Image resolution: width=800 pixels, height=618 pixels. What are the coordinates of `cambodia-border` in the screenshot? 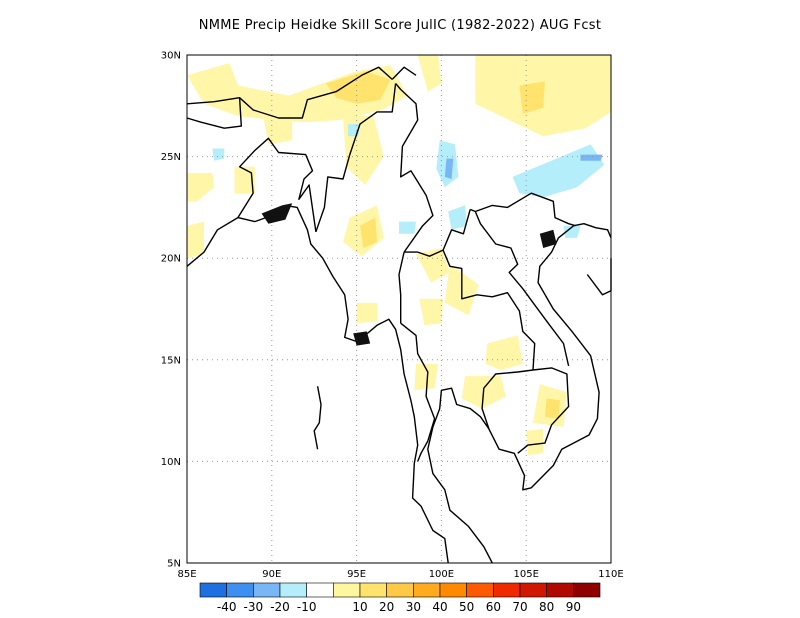 It's located at (507, 399).